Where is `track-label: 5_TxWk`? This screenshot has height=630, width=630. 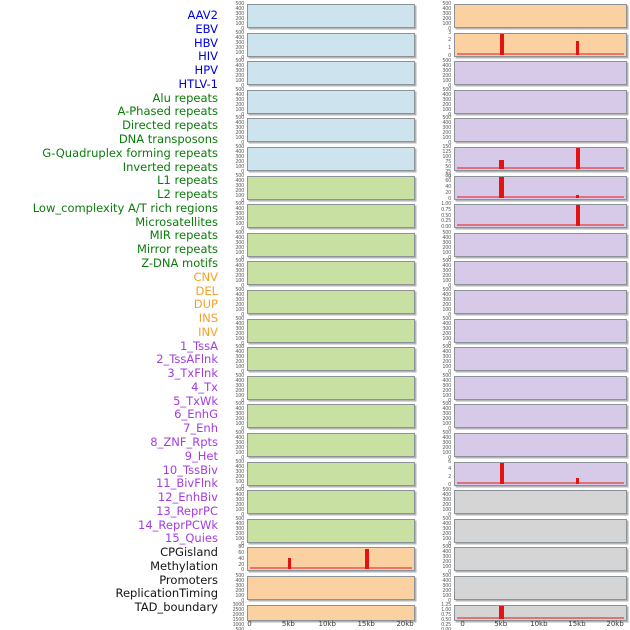 track-label: 5_TxWk is located at coordinates (195, 400).